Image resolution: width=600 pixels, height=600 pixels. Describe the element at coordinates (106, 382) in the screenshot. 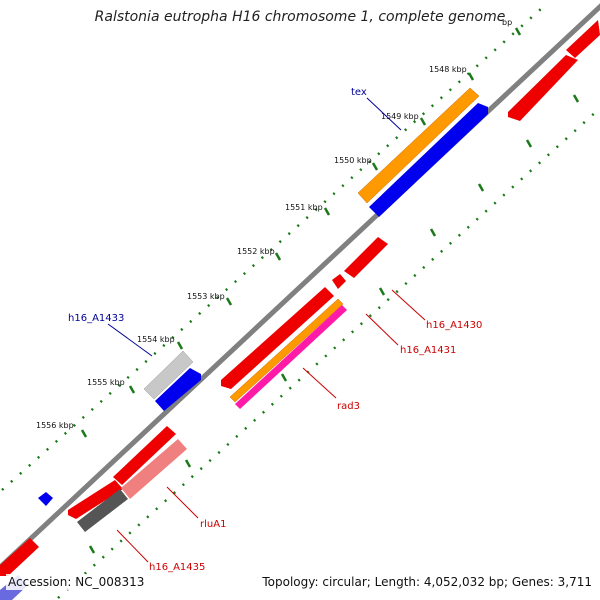

I see `tick-label-1555: 1555 kbp` at that location.